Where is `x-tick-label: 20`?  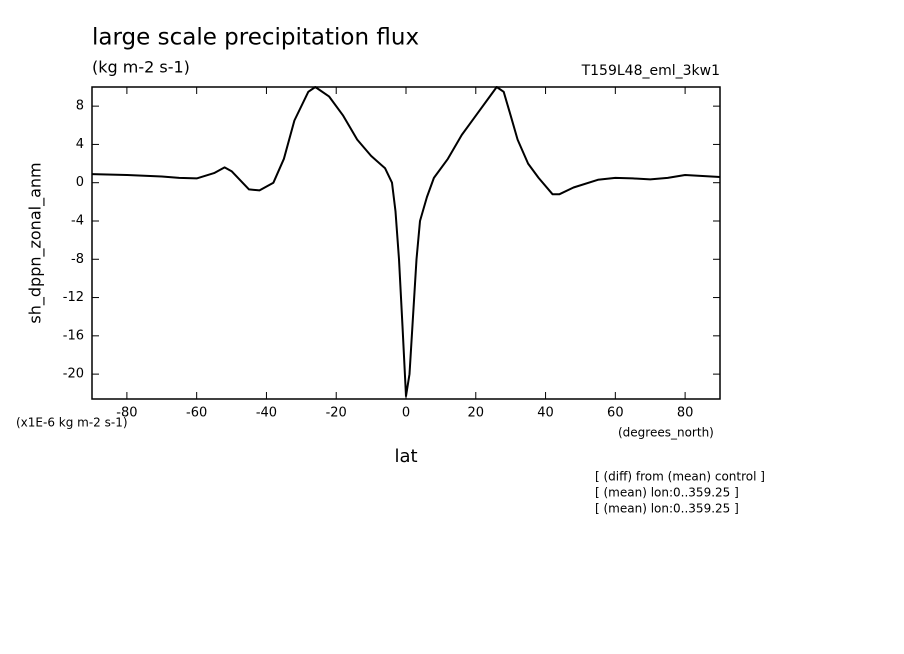
x-tick-label: 20 is located at coordinates (476, 413).